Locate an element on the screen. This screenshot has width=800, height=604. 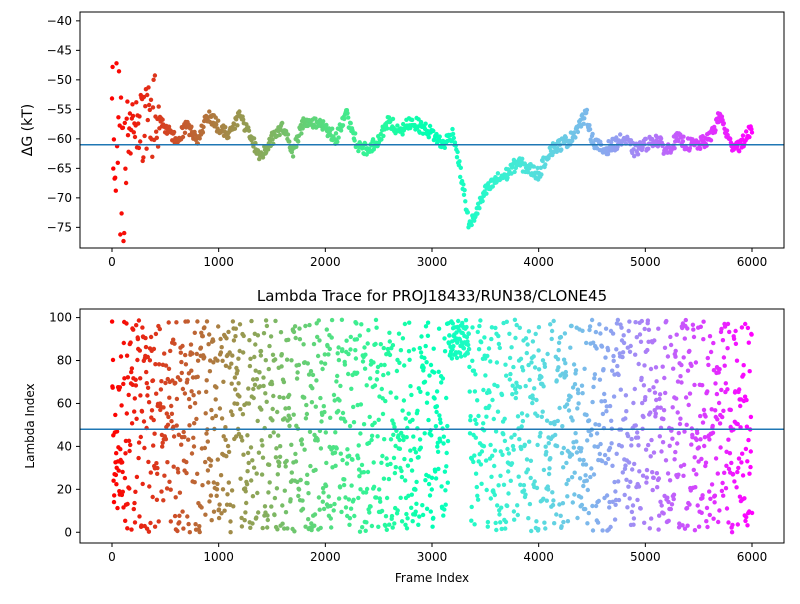
bottom-x-ticks: 0 1000 2000 3000 4000 5000 6000 is located at coordinates (437, 553).